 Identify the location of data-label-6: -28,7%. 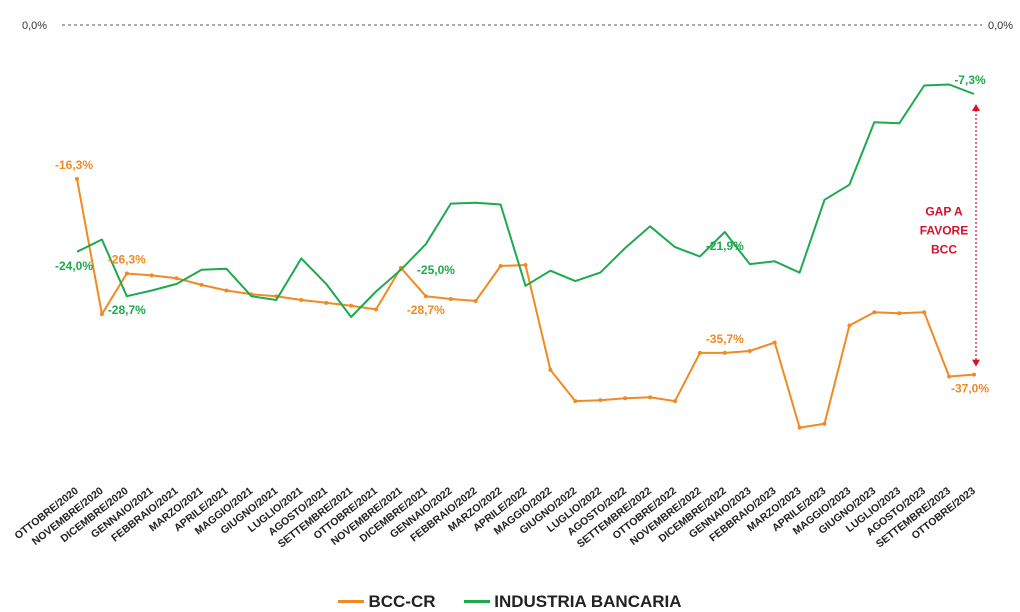
(127, 310).